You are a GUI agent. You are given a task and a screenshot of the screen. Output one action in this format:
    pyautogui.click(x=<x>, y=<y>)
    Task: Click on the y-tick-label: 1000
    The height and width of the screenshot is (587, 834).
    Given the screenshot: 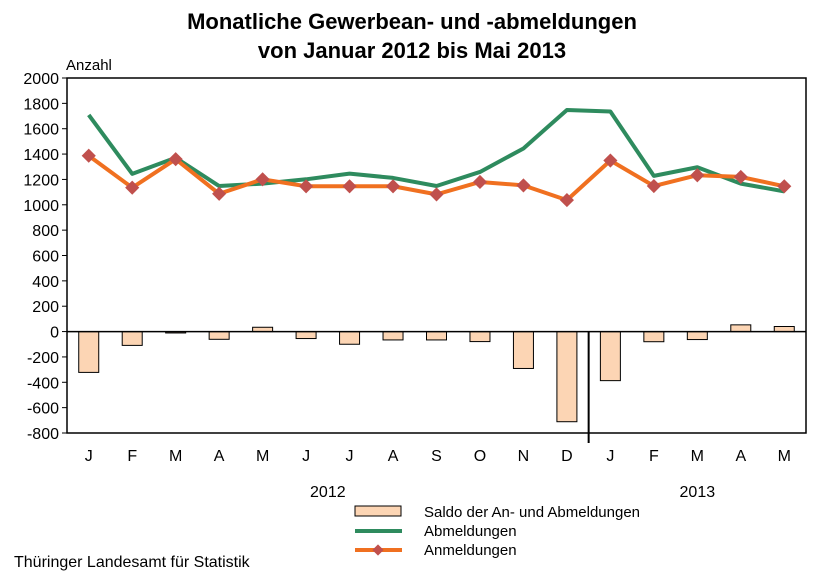 What is the action you would take?
    pyautogui.click(x=41, y=206)
    